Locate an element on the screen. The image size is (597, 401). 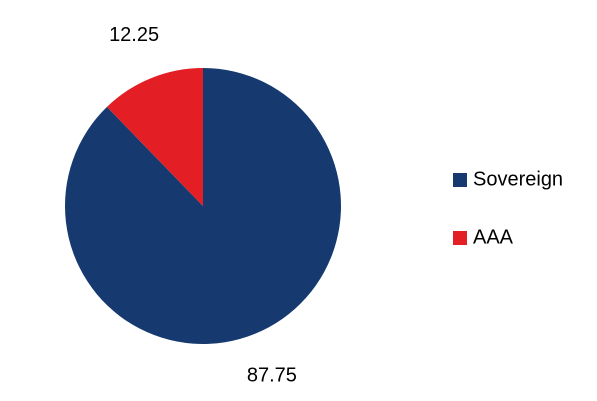
legend-label: AAA is located at coordinates (493, 237).